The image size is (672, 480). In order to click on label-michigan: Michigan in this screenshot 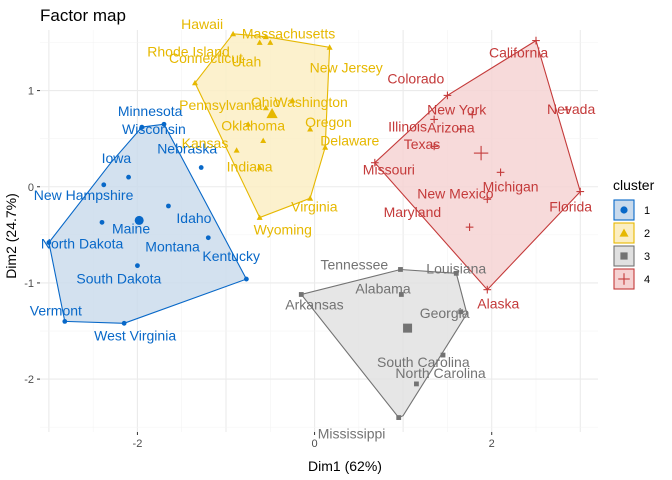, I will do `click(511, 186)`.